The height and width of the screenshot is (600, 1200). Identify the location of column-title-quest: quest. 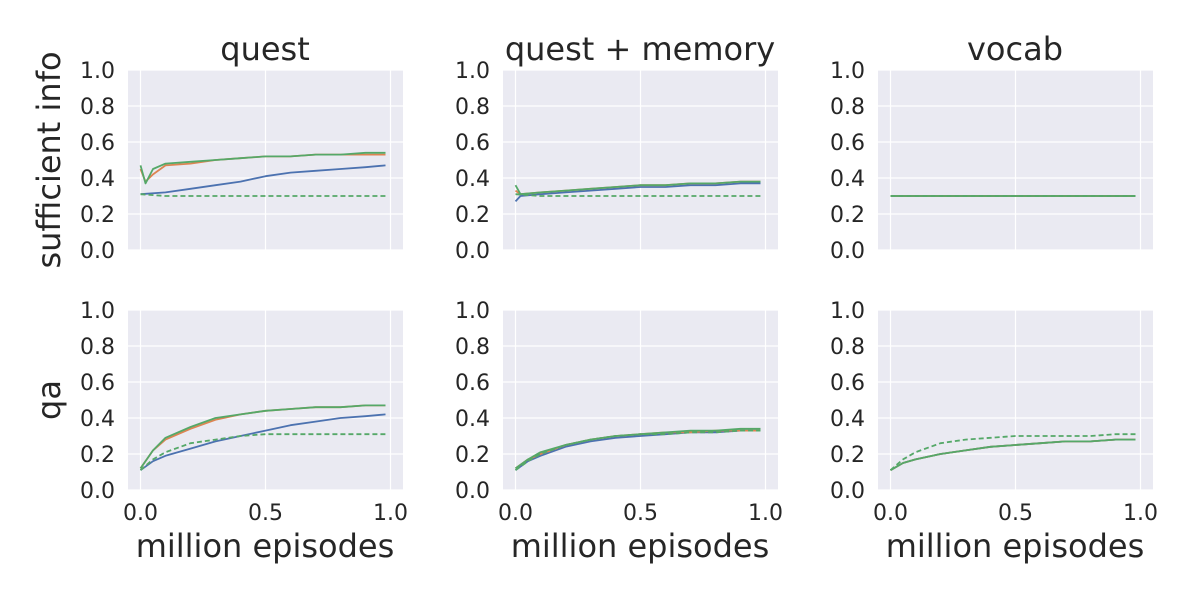
(265, 49).